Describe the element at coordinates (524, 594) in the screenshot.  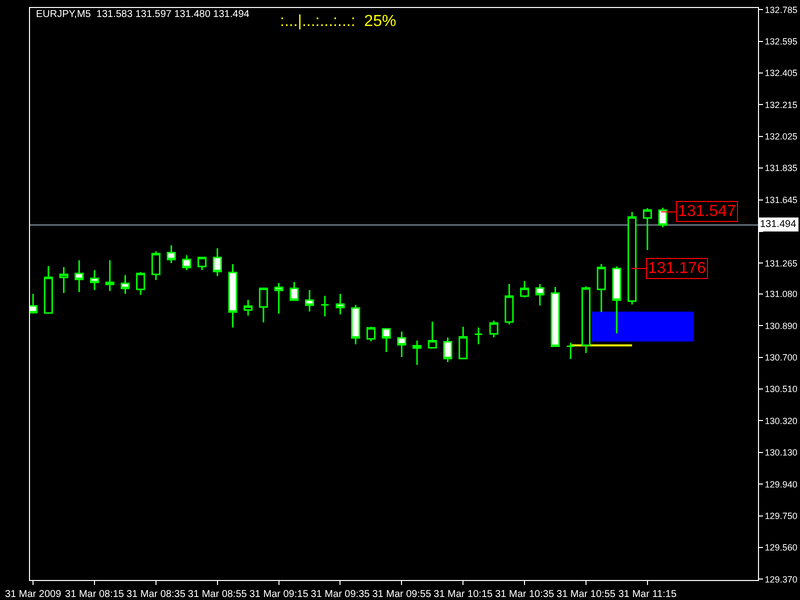
I see `x-tick-label: 31 Mar 10:35` at that location.